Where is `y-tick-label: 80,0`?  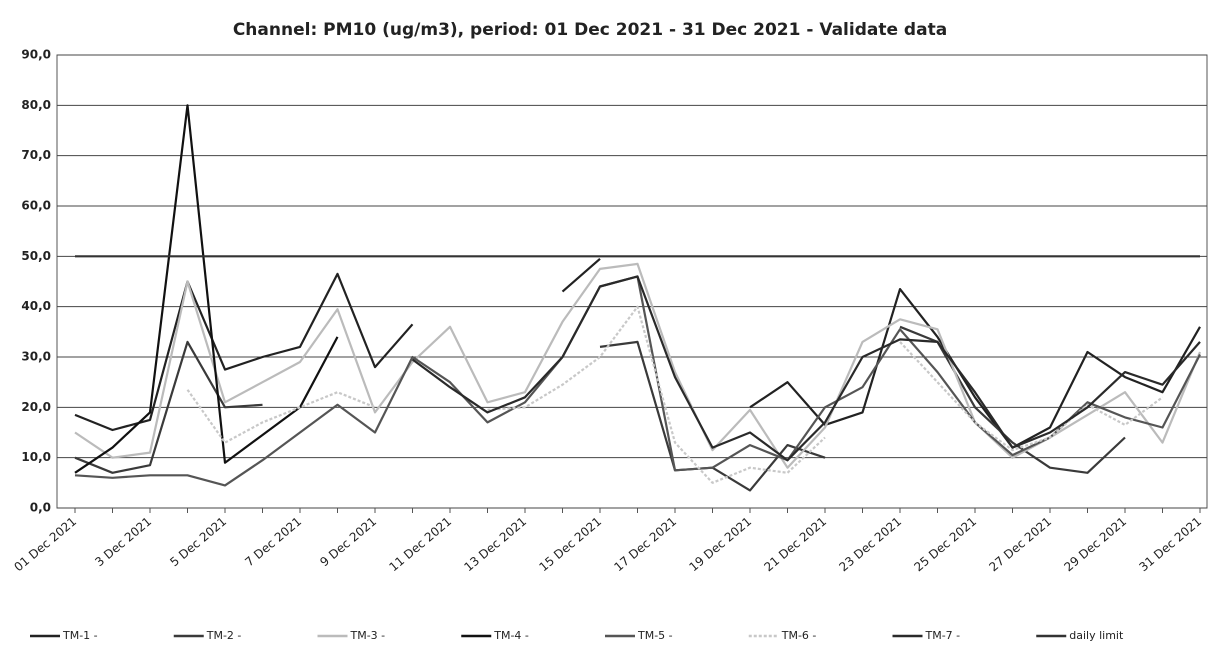
y-tick-label: 80,0 is located at coordinates (36, 105).